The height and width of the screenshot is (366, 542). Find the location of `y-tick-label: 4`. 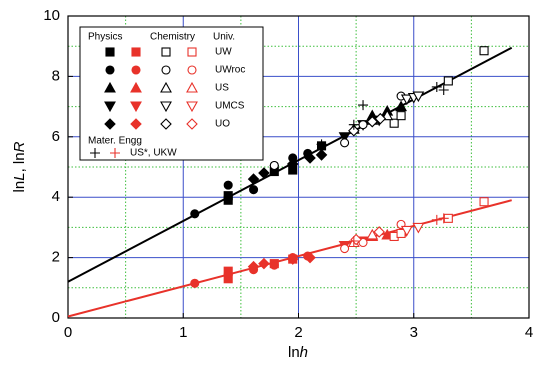

y-tick-label: 4 is located at coordinates (56, 196).